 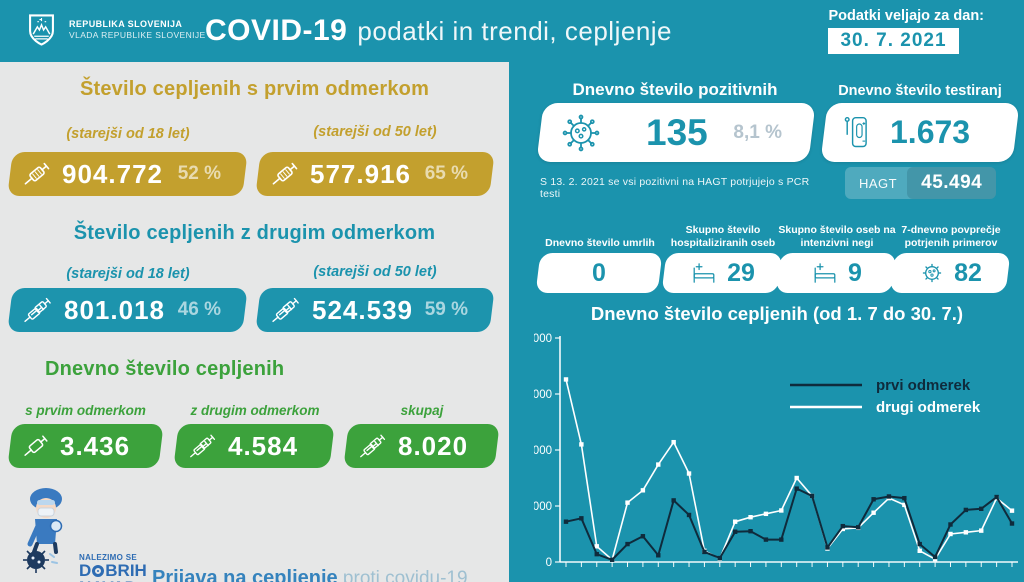 I want to click on svg-text: 0, so click(x=549, y=563).